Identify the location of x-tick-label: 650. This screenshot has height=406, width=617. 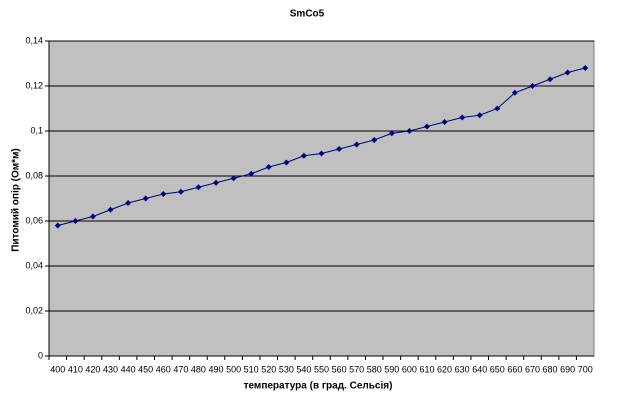
(497, 369).